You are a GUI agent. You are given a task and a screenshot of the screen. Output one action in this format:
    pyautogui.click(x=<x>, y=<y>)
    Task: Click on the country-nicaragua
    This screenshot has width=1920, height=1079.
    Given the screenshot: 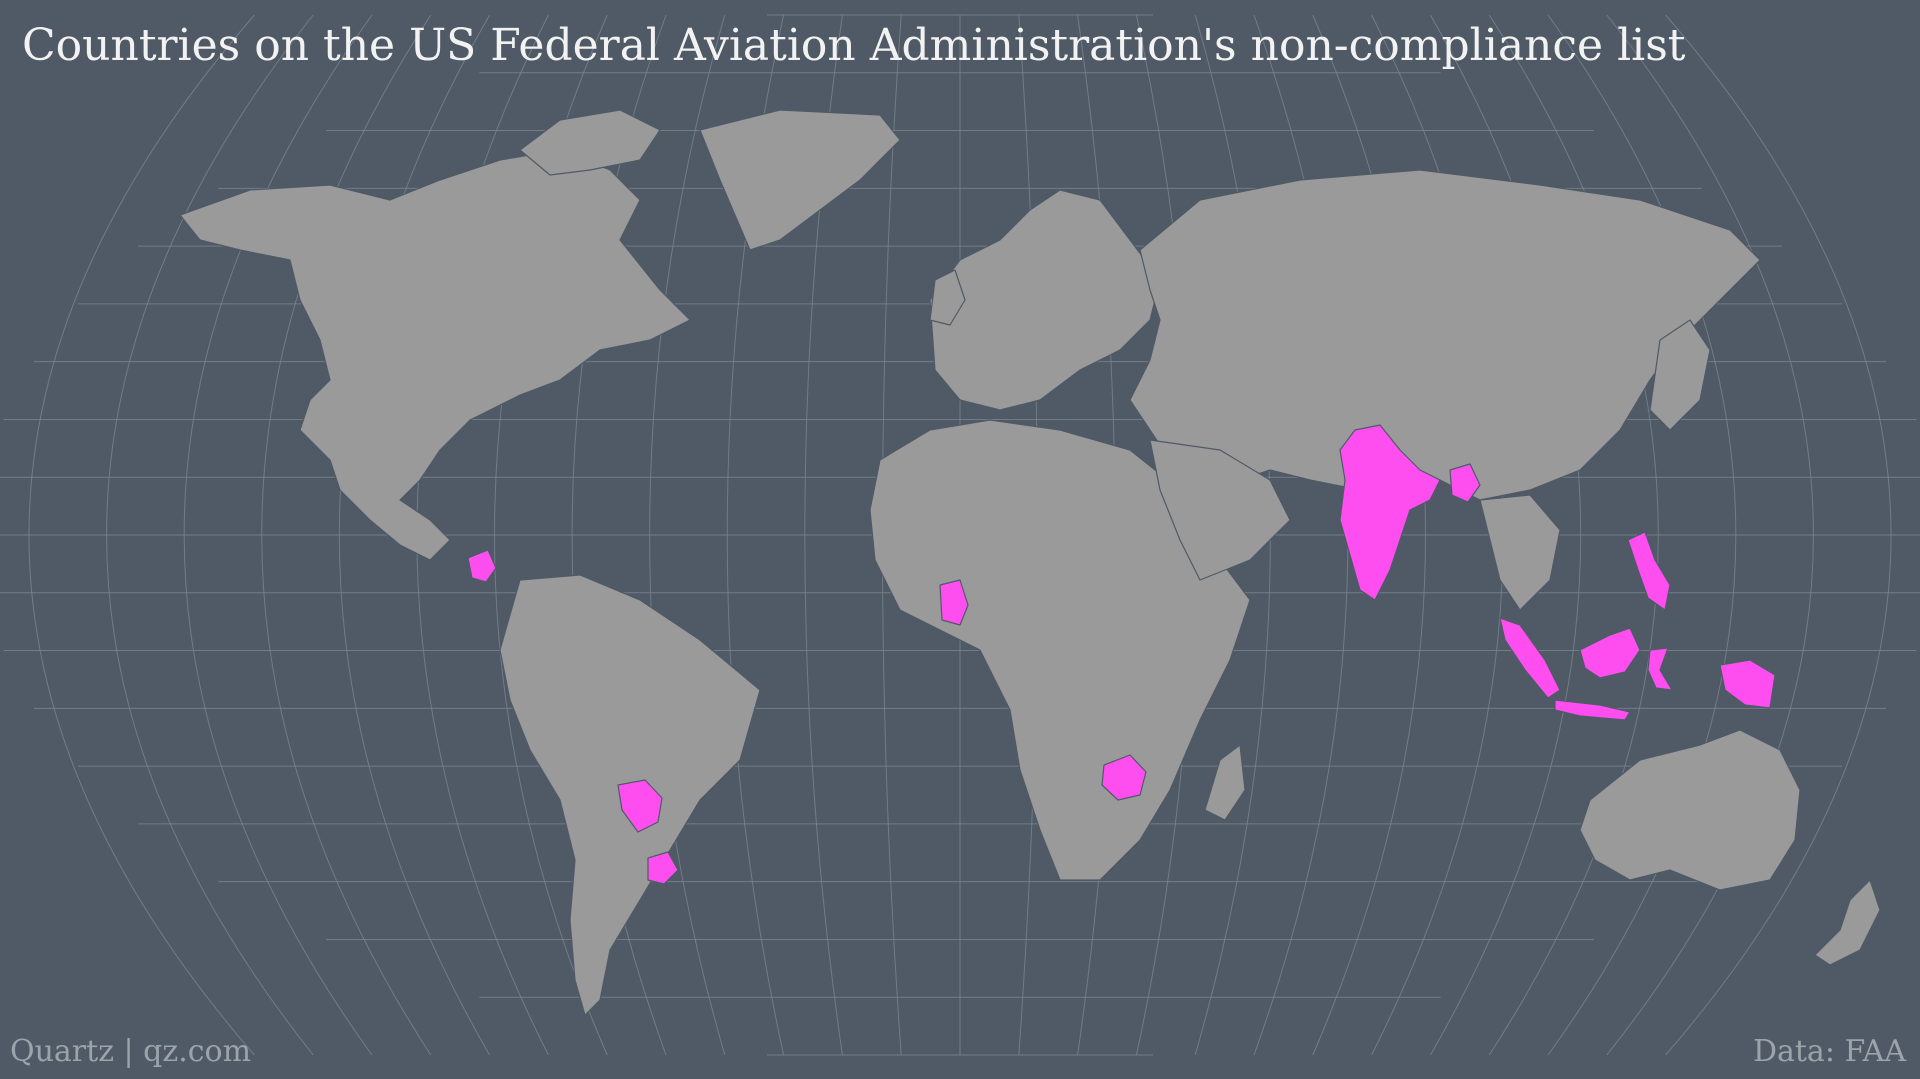 What is the action you would take?
    pyautogui.click(x=482, y=566)
    